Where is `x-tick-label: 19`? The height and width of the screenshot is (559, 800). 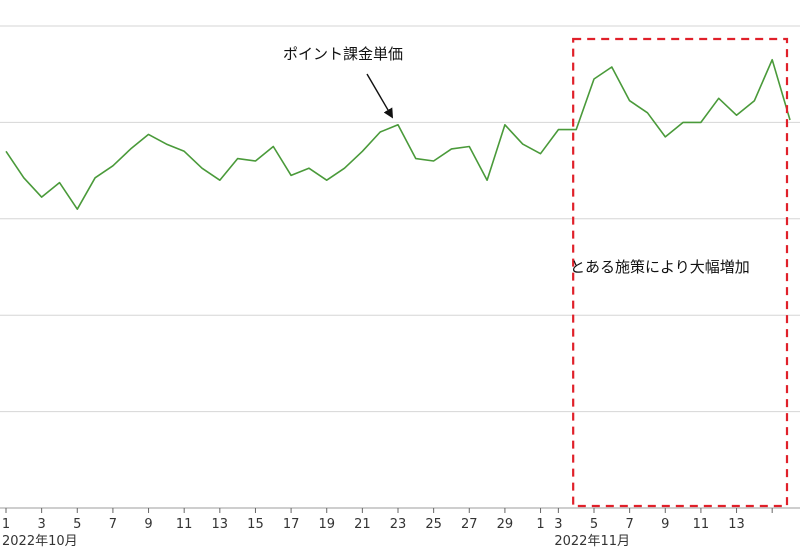 x-tick-label: 19 is located at coordinates (326, 524).